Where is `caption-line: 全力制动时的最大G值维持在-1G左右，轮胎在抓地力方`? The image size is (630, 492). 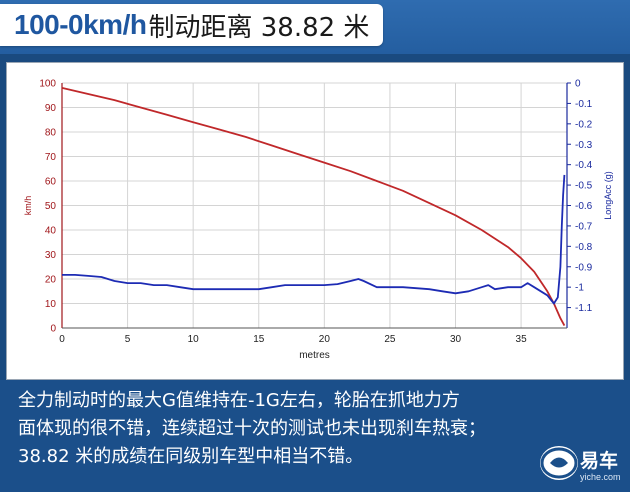
caption-line: 全力制动时的最大G值维持在-1G左右，轮胎在抓地力方 is located at coordinates (239, 400).